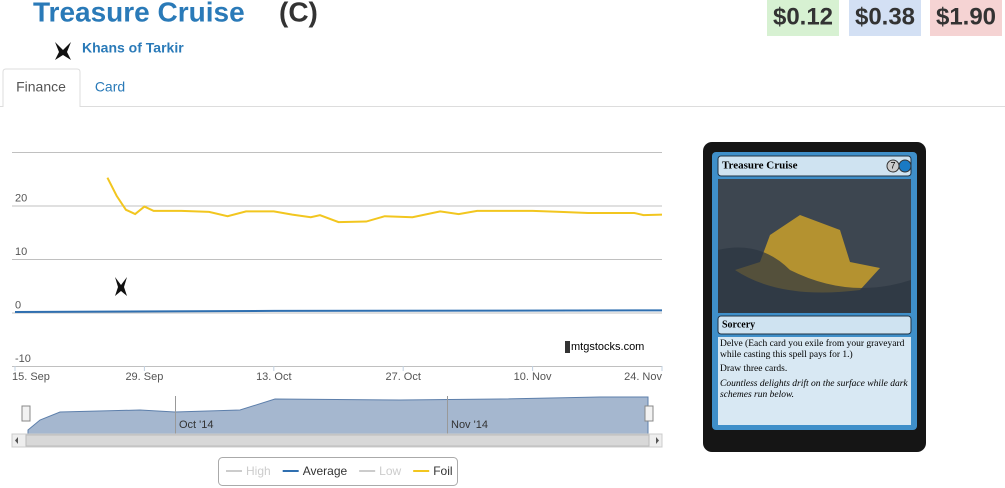 This screenshot has width=1005, height=488. I want to click on legend-item: Low, so click(380, 471).